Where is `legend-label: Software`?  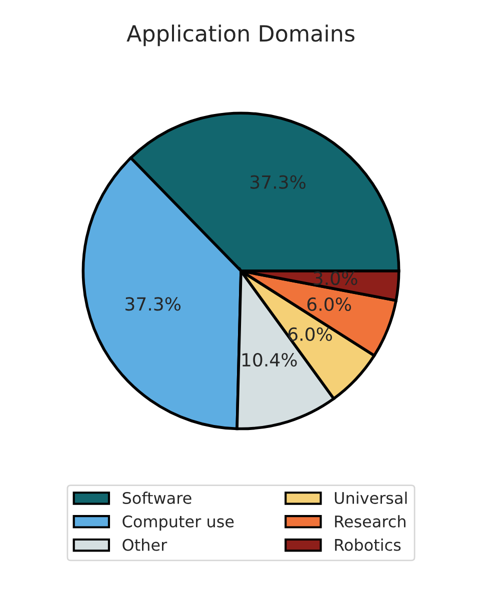 legend-label: Software is located at coordinates (157, 498).